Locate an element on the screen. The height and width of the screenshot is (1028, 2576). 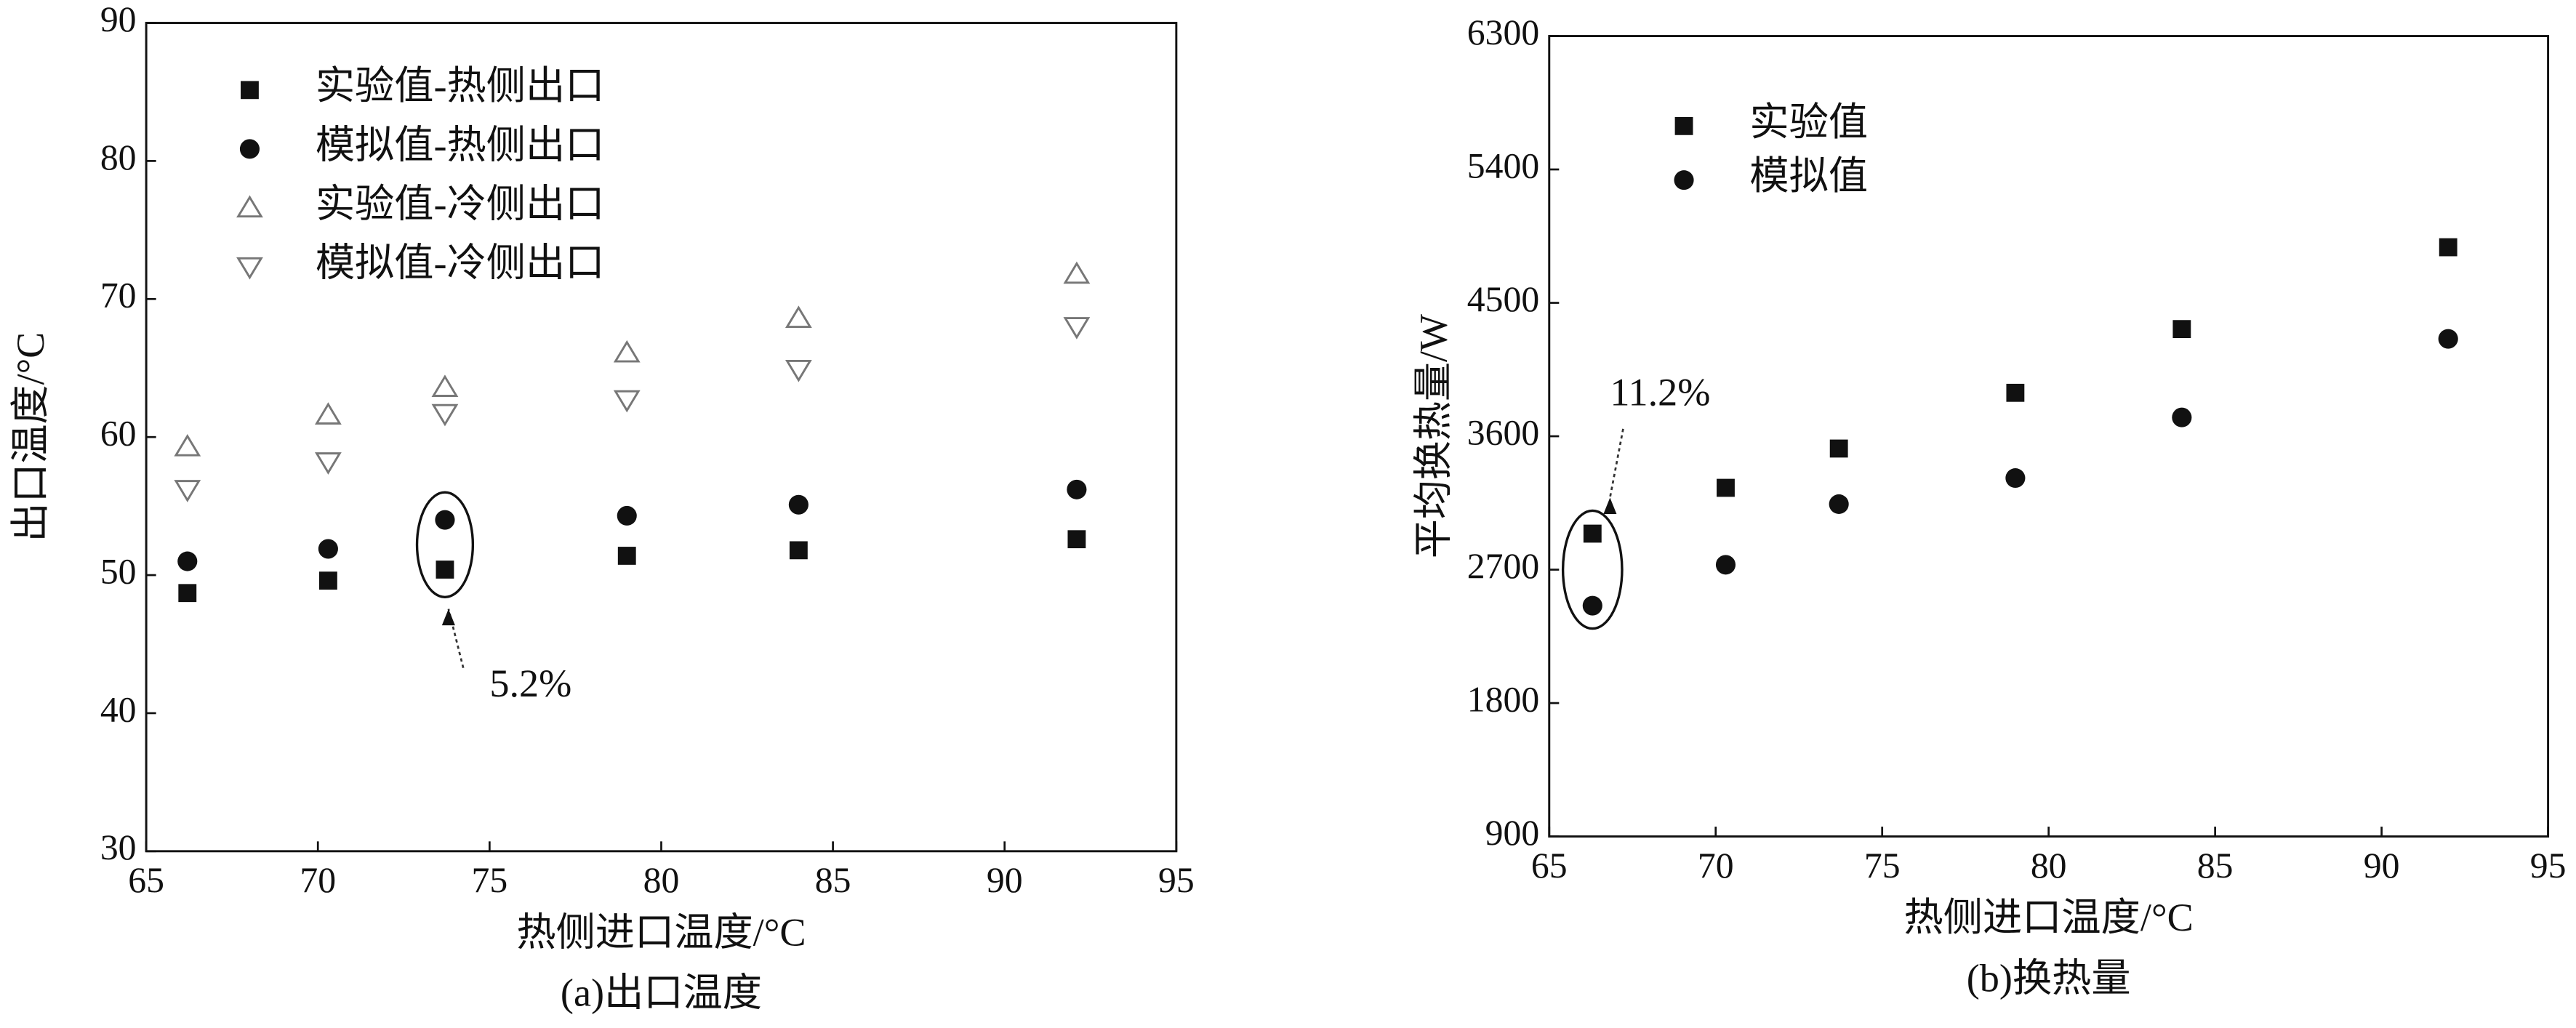
annotation-arrow is located at coordinates (1616, 463).